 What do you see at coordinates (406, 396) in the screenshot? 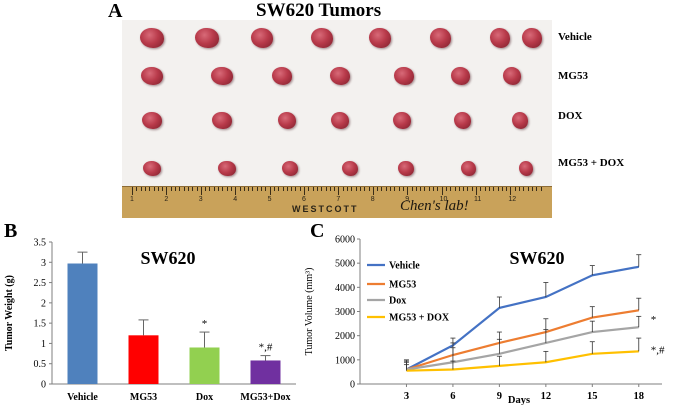
I see `x-tick-label: 3` at bounding box center [406, 396].